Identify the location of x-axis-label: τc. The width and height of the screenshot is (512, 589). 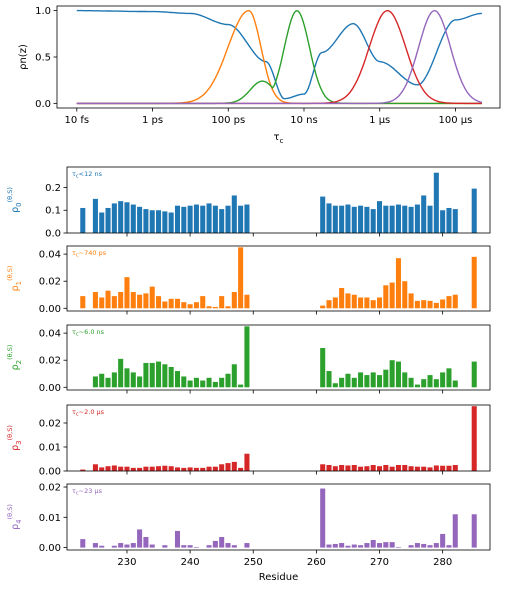
(279, 138).